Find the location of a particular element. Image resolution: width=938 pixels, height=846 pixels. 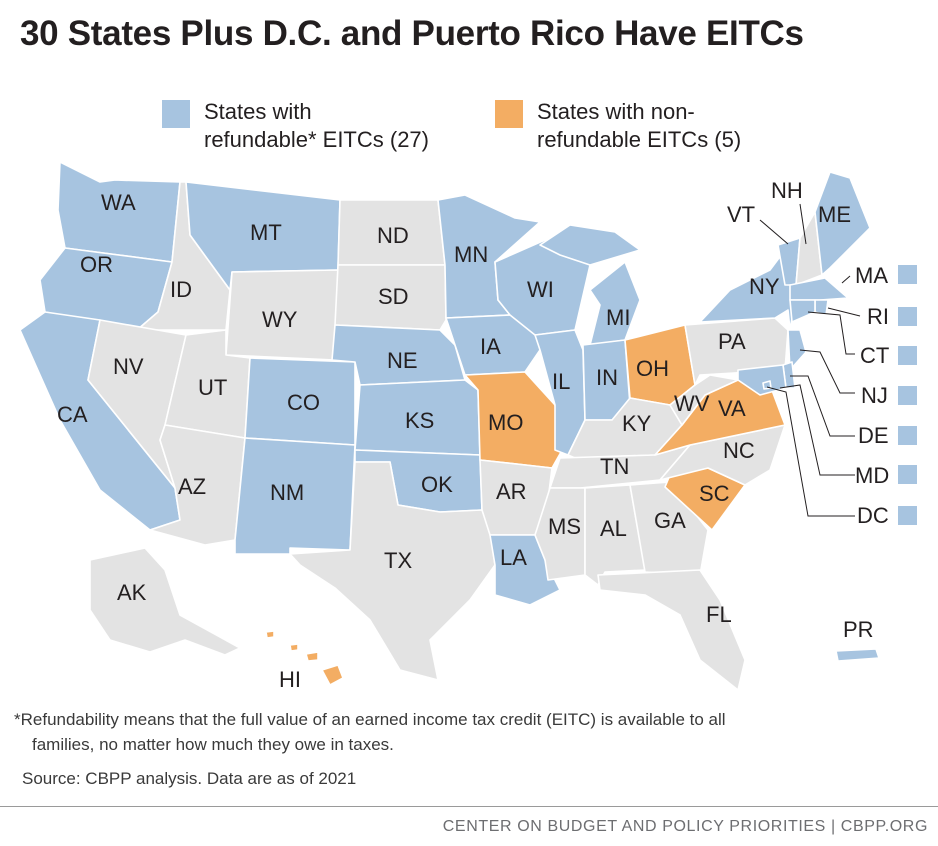

legend-swatch-nonrefundable is located at coordinates (509, 114).